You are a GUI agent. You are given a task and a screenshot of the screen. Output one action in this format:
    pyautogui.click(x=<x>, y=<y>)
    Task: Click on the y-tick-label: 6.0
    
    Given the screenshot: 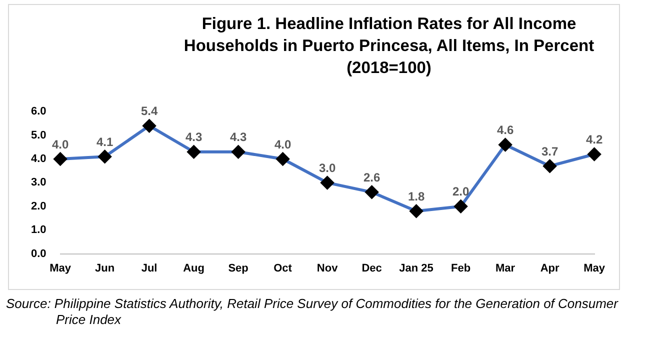 What is the action you would take?
    pyautogui.click(x=38, y=112)
    